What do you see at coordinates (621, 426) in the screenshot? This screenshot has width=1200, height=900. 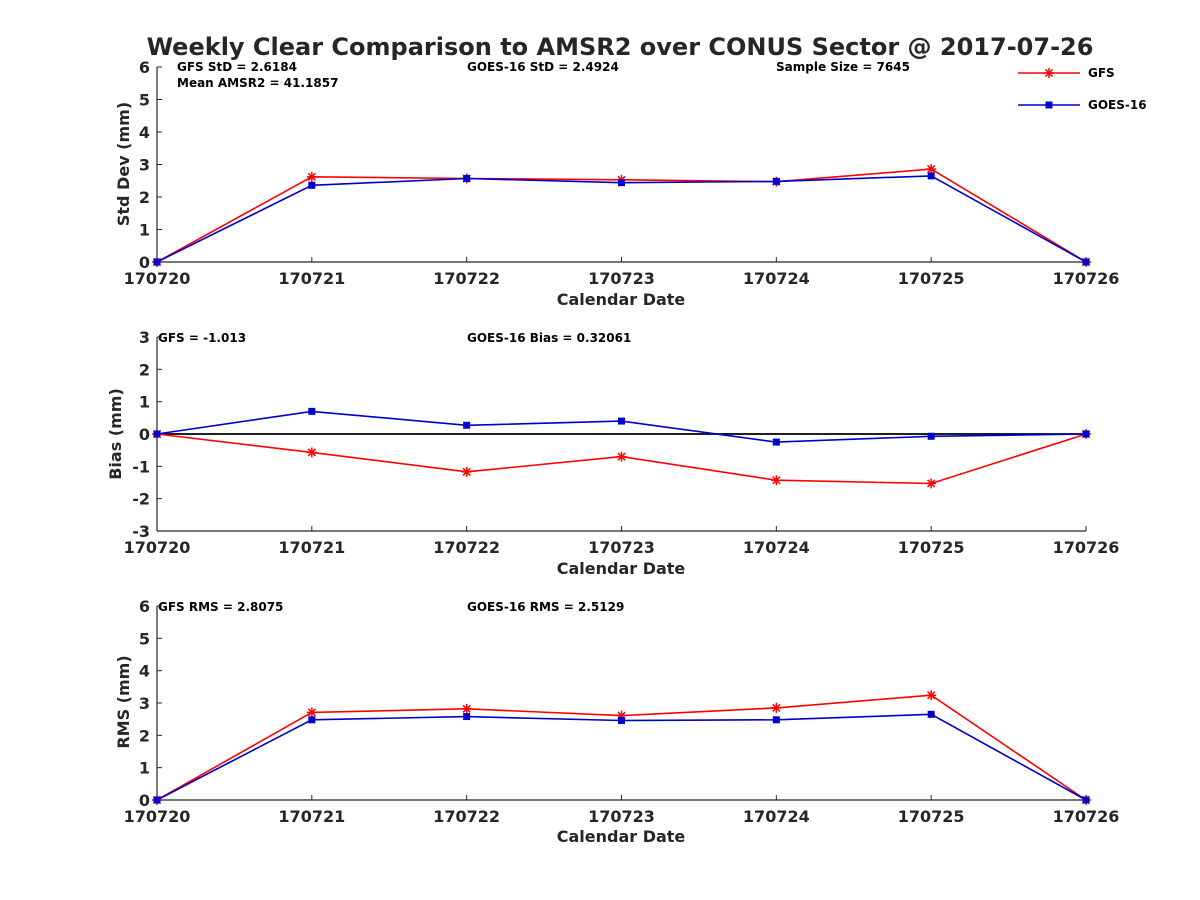 I see `bias-goes16-line` at bounding box center [621, 426].